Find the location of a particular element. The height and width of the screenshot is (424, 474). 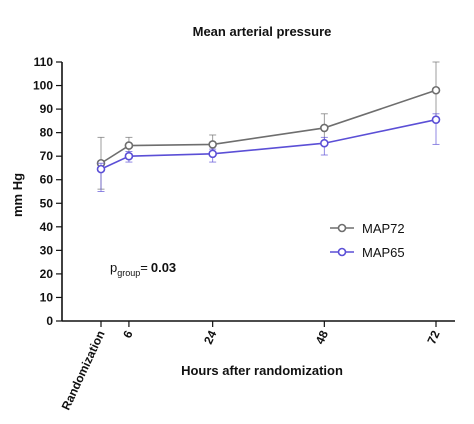

p-equals: = is located at coordinates (144, 267).